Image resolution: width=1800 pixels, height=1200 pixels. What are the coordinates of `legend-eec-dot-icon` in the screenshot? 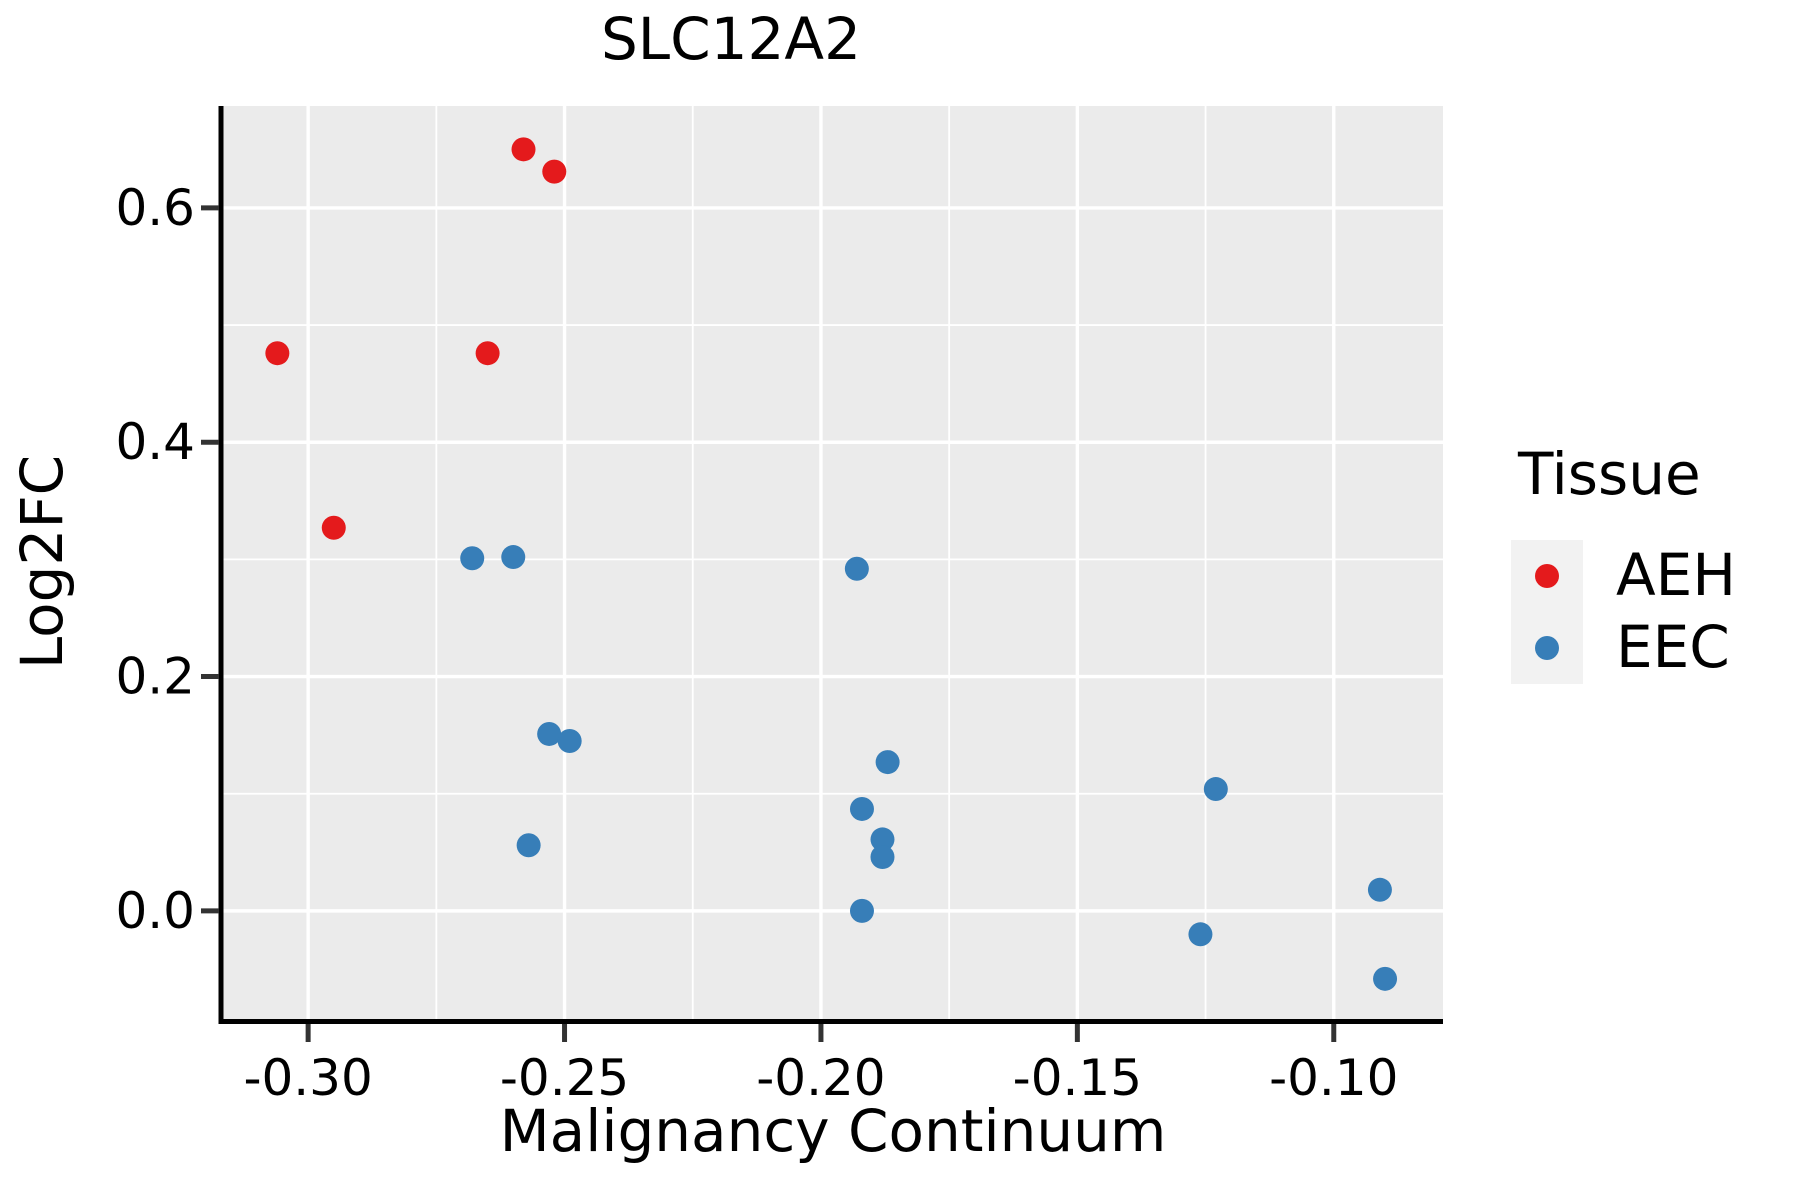 It's located at (1547, 648).